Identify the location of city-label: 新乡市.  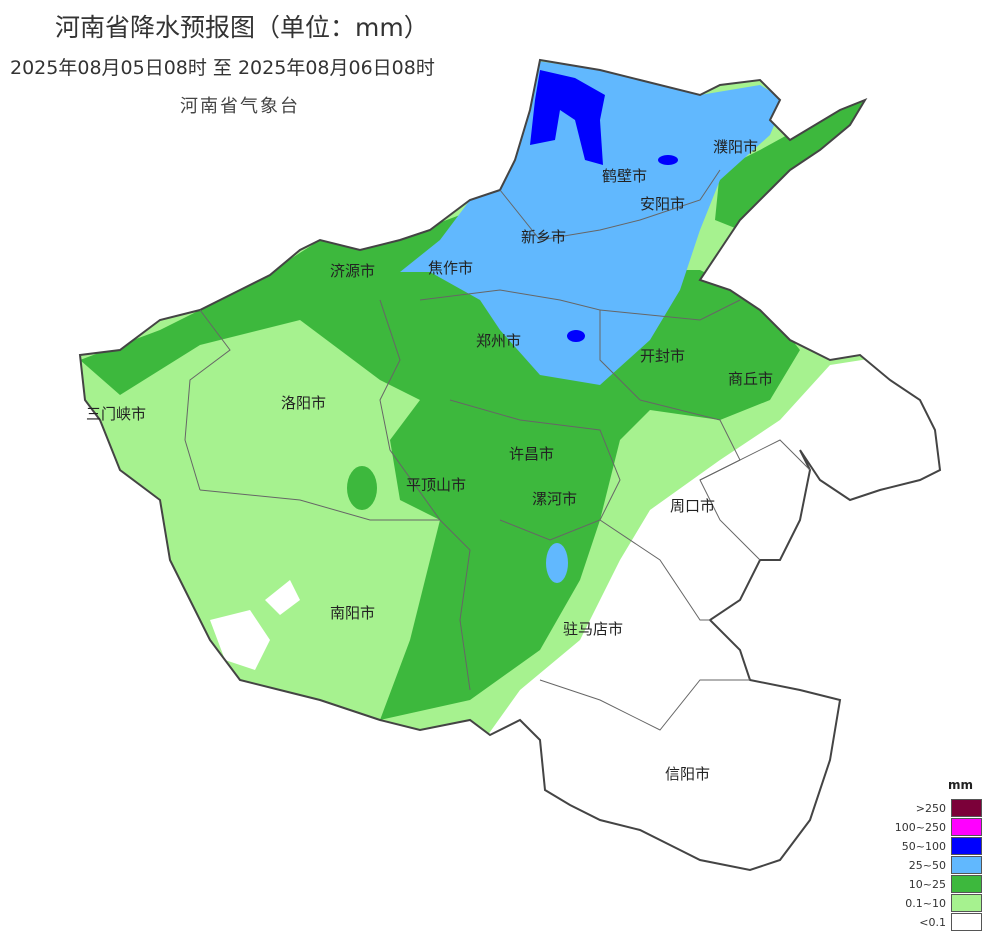
(544, 237).